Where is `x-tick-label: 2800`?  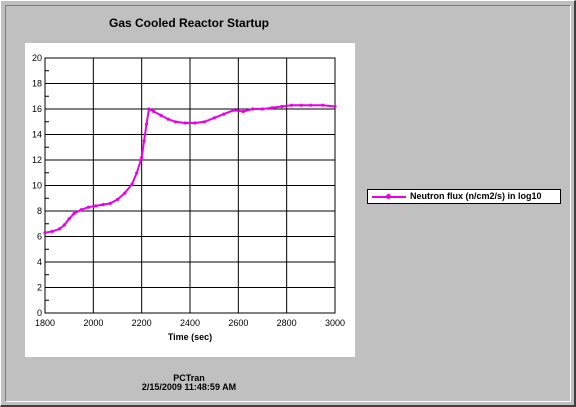 x-tick-label: 2800 is located at coordinates (287, 323).